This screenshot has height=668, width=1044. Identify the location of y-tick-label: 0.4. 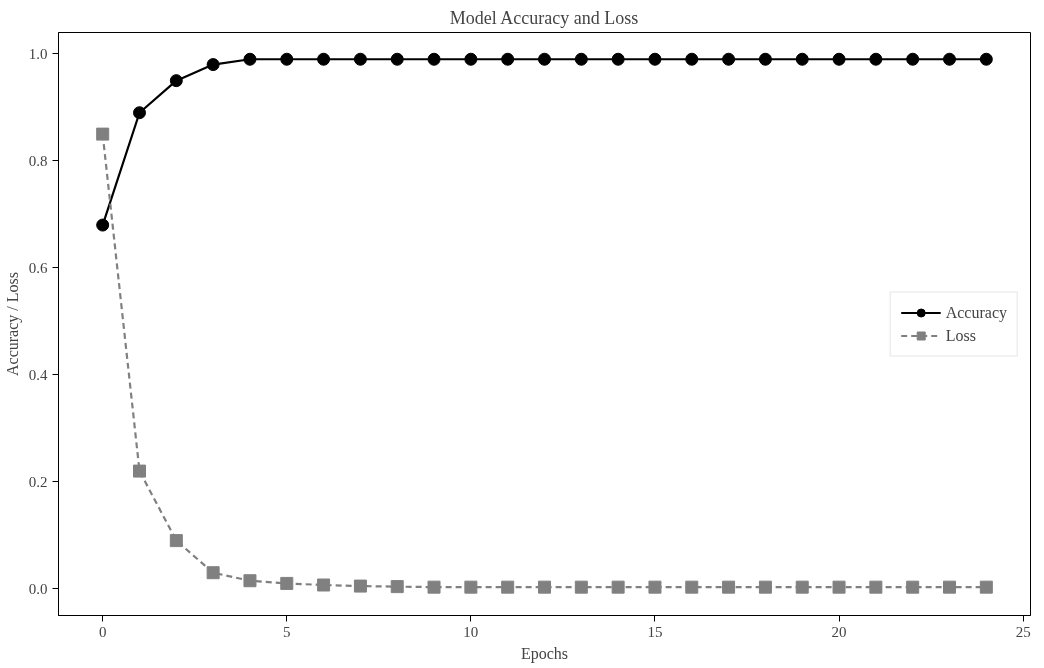
(38, 374).